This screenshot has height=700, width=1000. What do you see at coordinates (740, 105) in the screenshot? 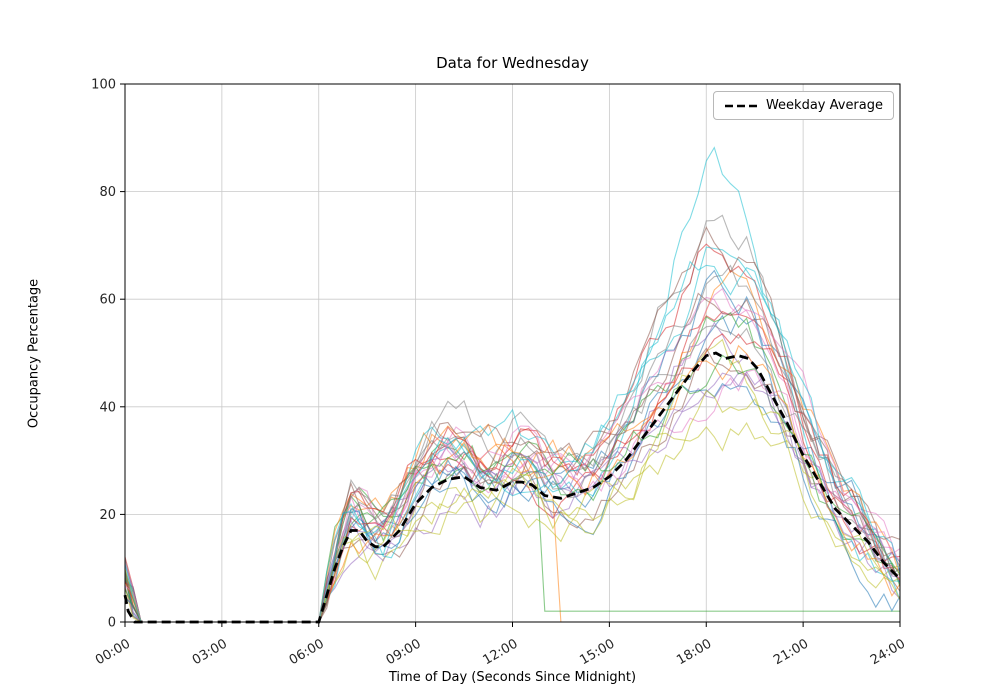
I see `legend-dashed-line-icon` at bounding box center [740, 105].